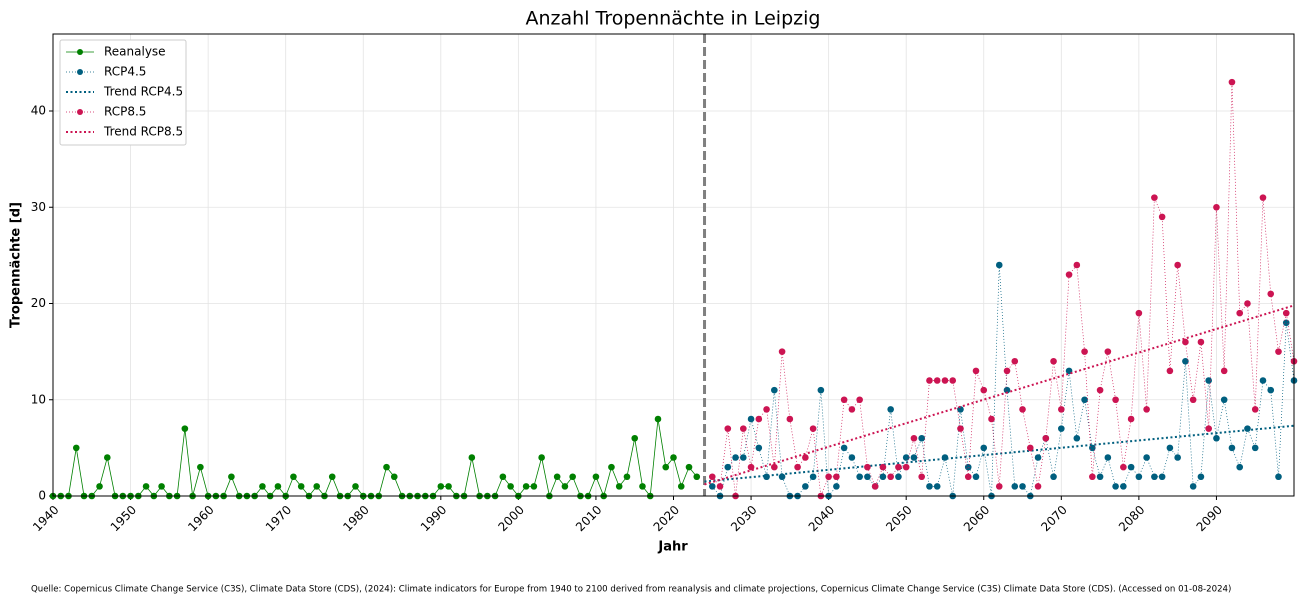  Describe the element at coordinates (673, 19) in the screenshot. I see `chart-title: Anzahl Tropennächte in Leipzig` at that location.